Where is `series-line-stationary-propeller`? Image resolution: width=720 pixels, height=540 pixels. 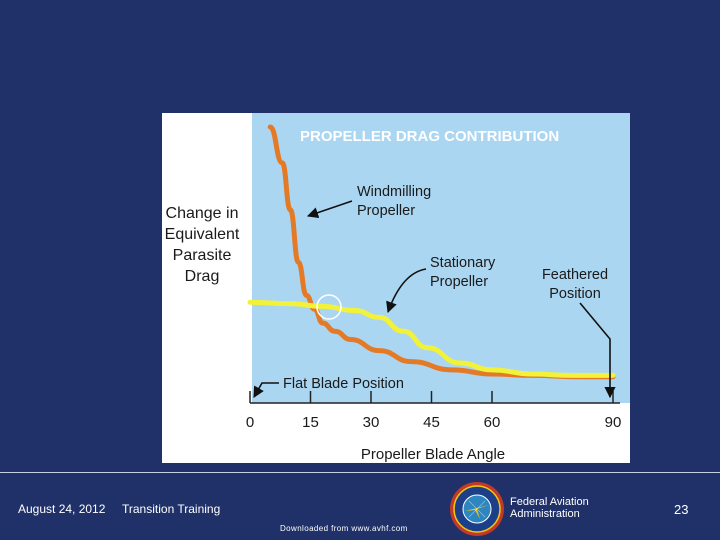
series-line-stationary-propeller is located at coordinates (431, 338).